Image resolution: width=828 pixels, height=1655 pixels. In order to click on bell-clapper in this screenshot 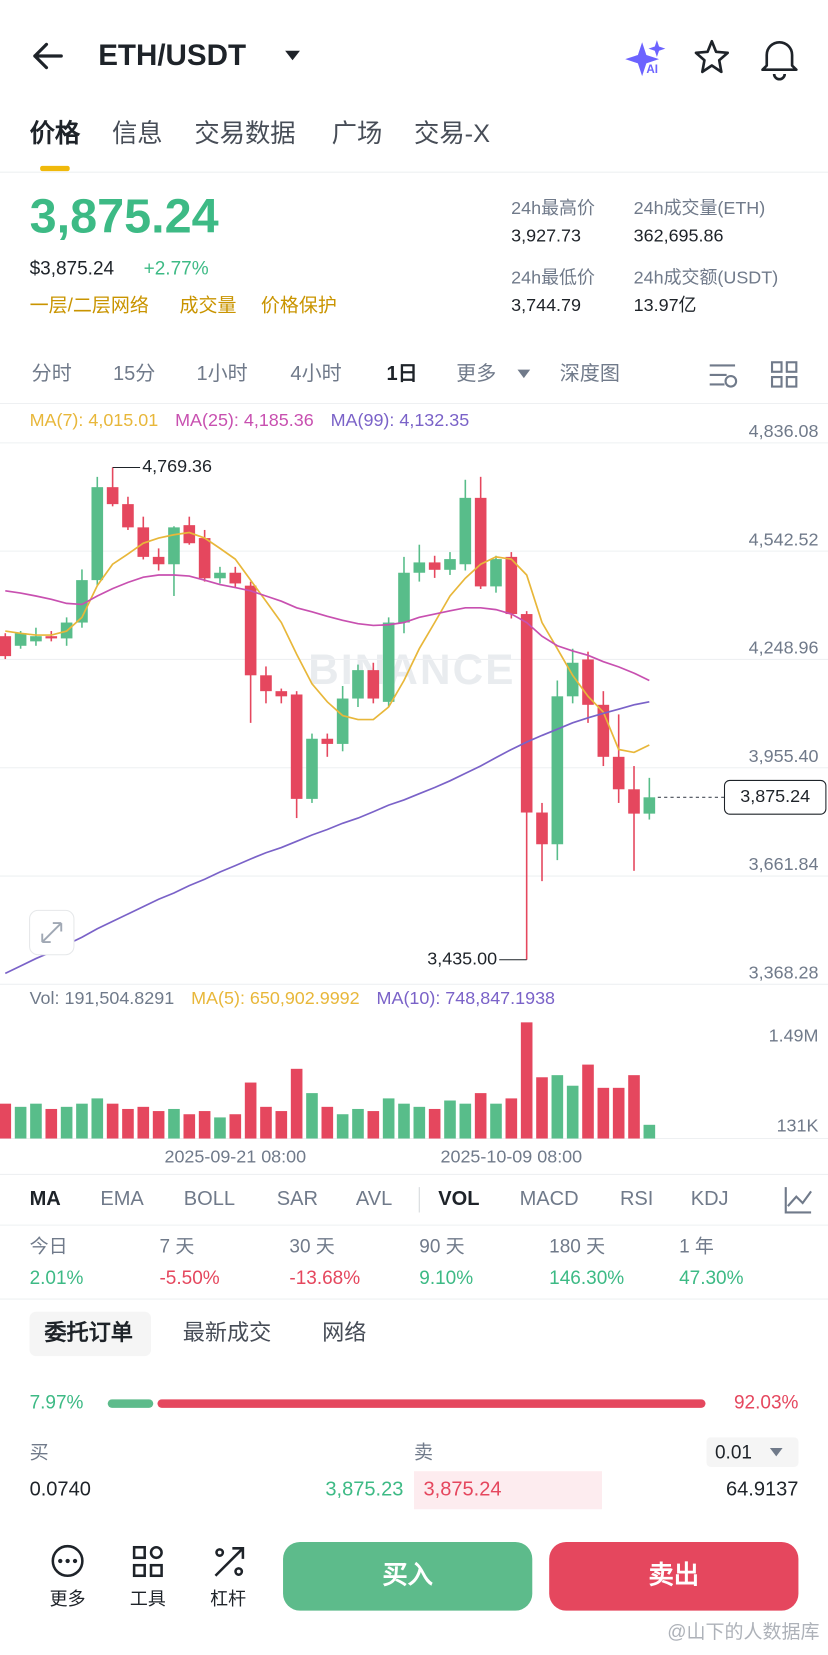, I will do `click(779, 77)`.